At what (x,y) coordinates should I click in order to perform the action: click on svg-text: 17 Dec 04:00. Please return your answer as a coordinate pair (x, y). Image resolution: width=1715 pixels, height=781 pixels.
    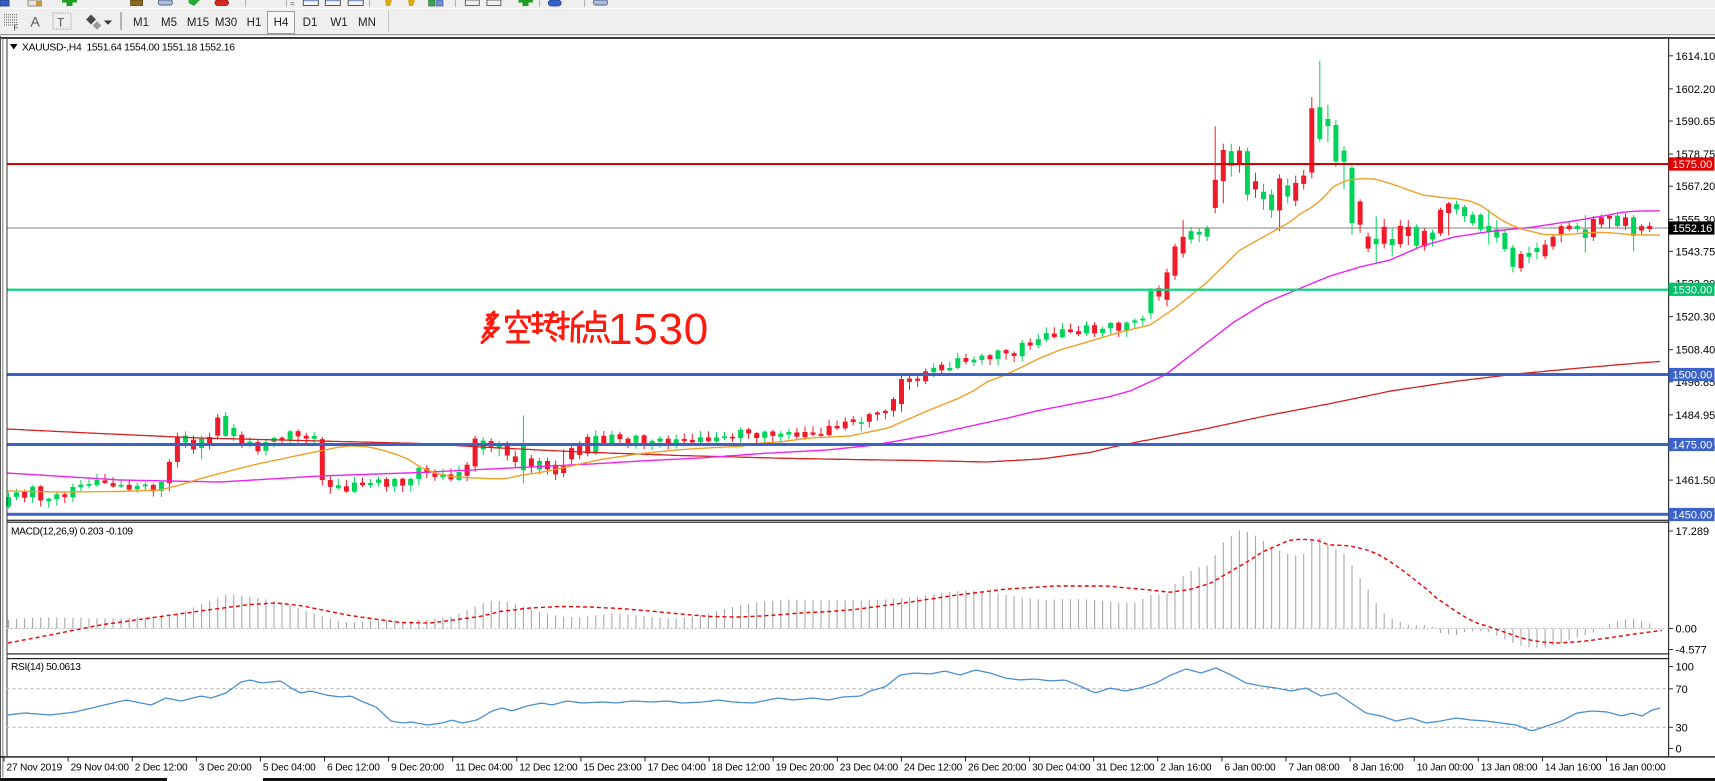
    Looking at the image, I should click on (677, 768).